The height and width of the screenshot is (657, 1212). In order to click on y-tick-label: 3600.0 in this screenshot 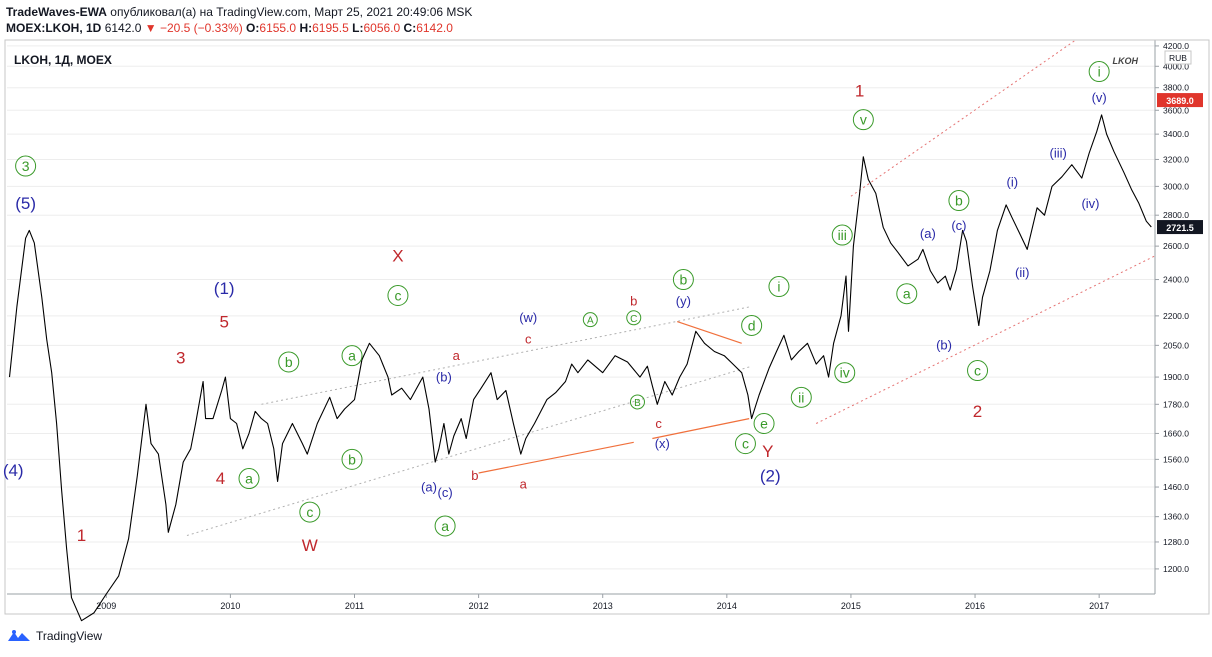, I will do `click(1176, 110)`.